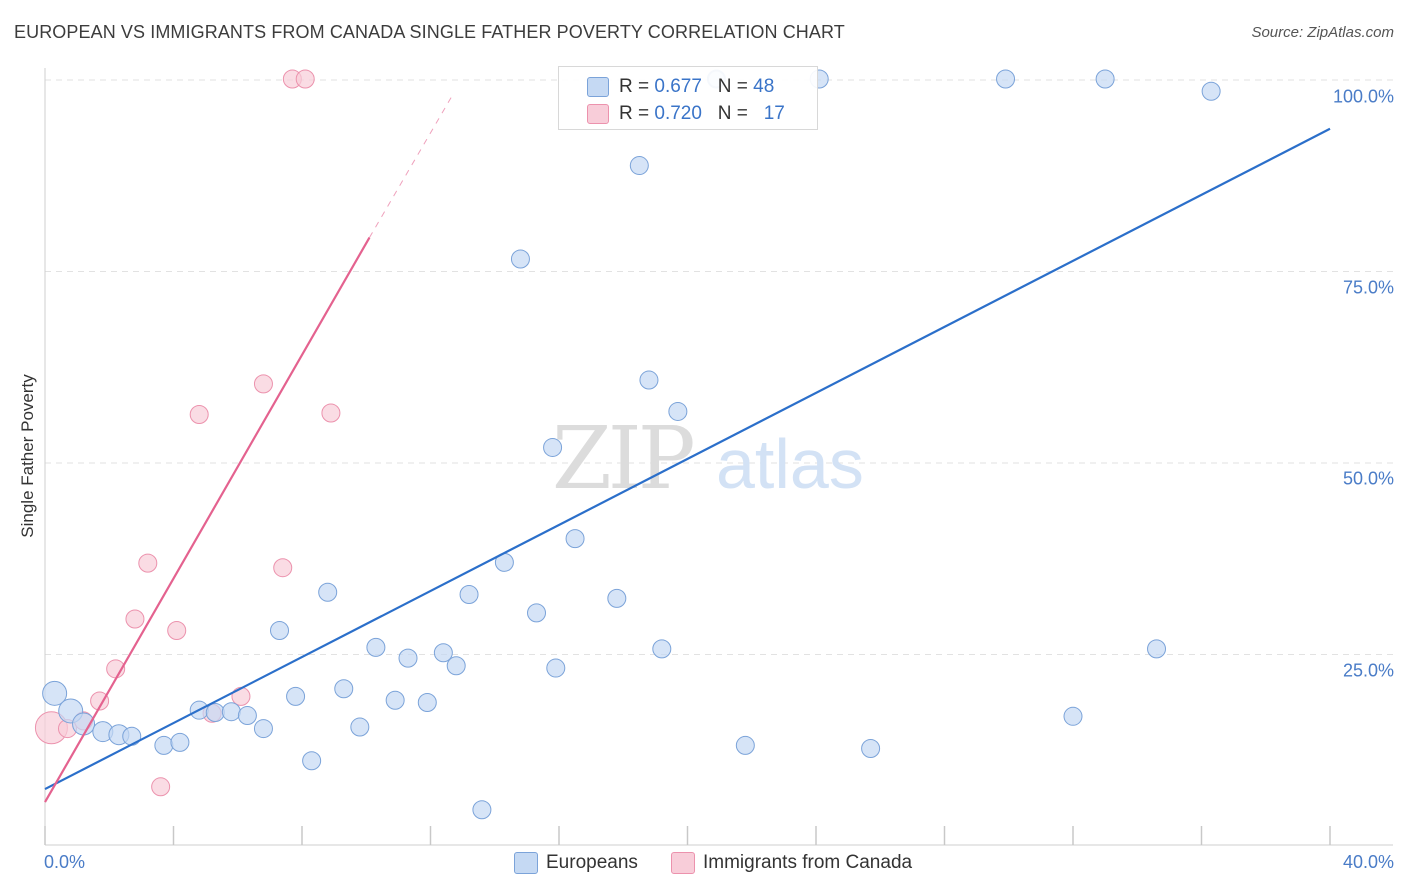  Describe the element at coordinates (598, 87) in the screenshot. I see `stats-swatch-europeans` at that location.